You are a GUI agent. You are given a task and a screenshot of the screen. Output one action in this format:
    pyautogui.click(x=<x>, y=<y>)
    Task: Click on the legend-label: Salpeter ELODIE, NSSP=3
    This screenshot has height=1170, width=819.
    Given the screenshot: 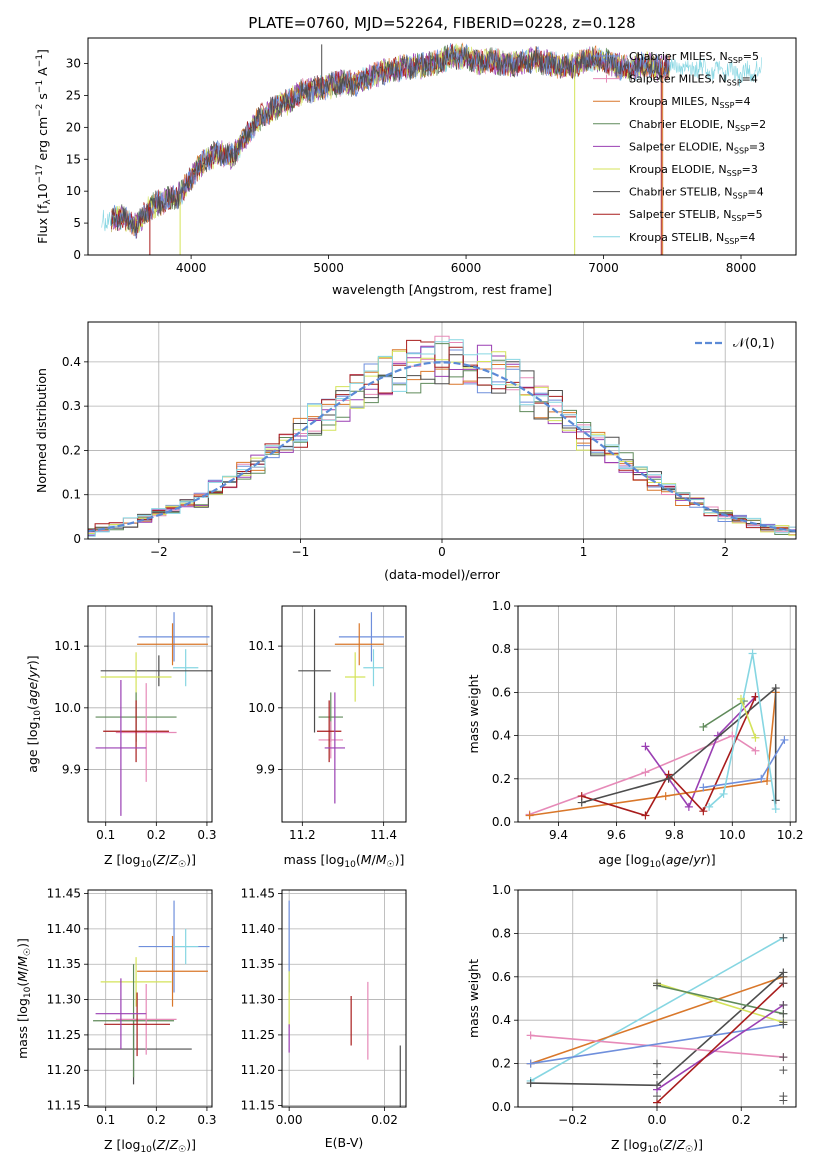 What is the action you would take?
    pyautogui.click(x=697, y=147)
    